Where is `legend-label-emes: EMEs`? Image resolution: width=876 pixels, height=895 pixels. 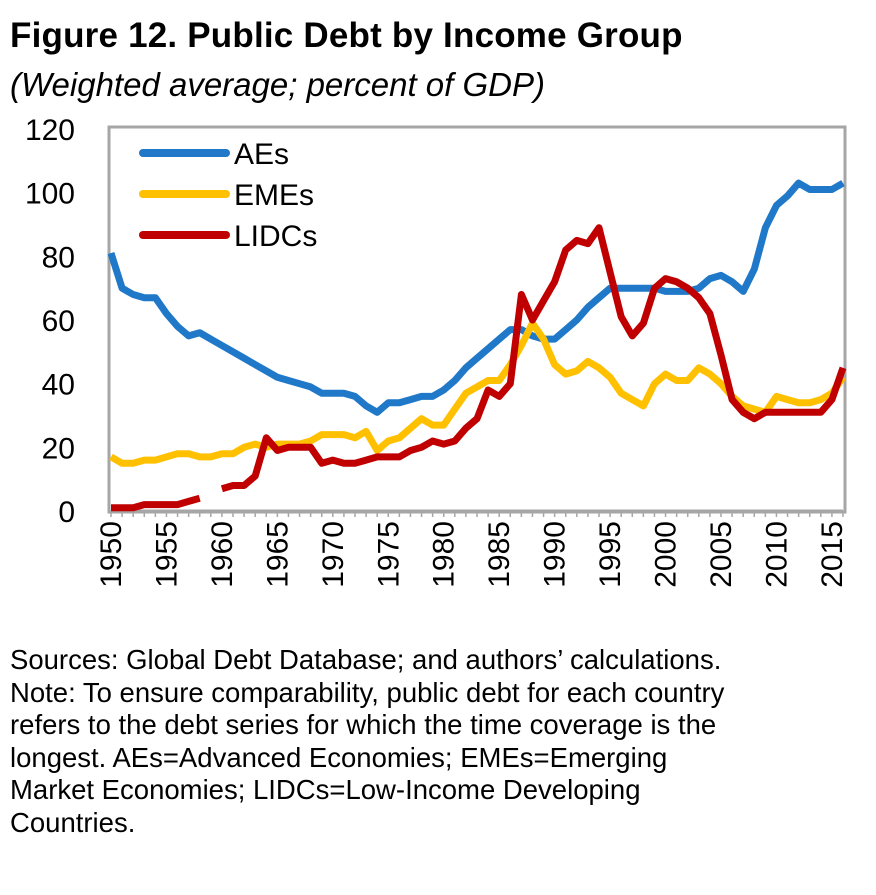 legend-label-emes: EMEs is located at coordinates (274, 195).